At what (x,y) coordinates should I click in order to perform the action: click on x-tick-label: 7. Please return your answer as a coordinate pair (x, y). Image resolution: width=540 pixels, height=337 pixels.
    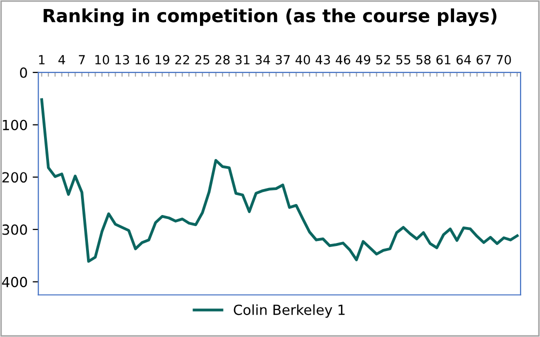
    Looking at the image, I should click on (81, 59).